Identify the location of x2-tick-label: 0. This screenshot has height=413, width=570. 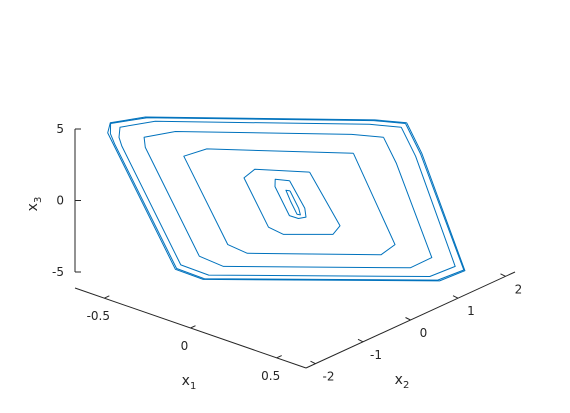
(424, 333).